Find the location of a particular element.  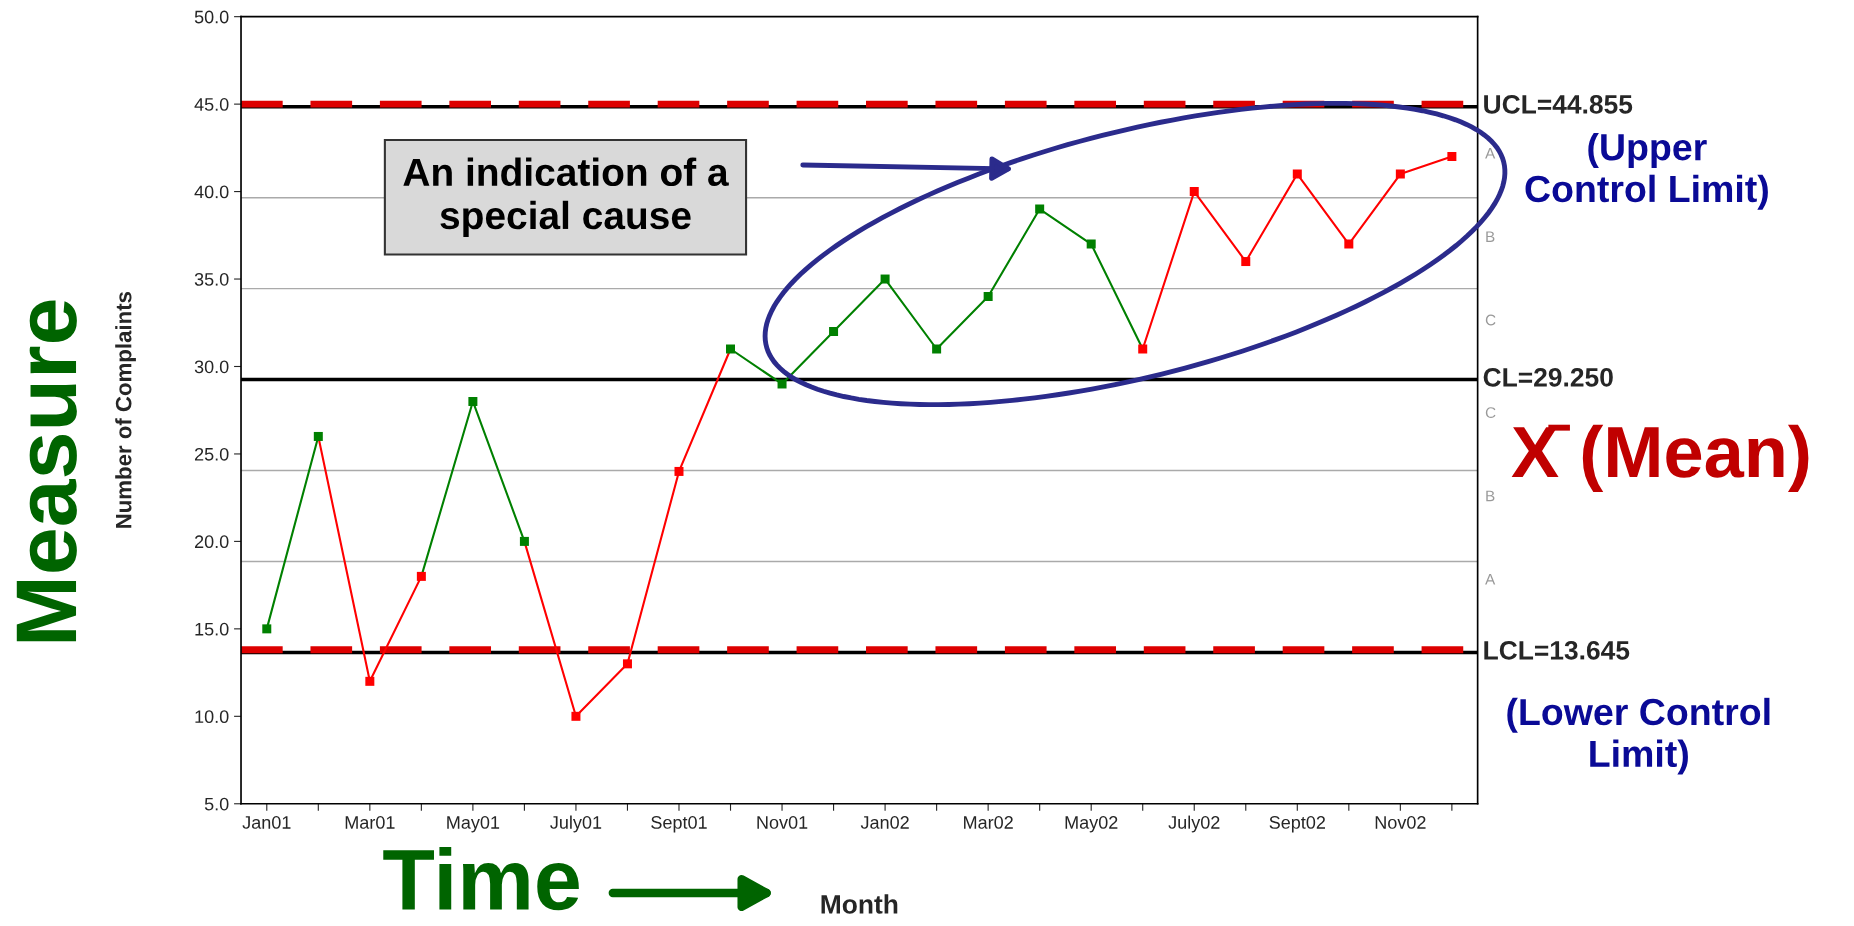

x-tick-label: Nov01 is located at coordinates (782, 822).